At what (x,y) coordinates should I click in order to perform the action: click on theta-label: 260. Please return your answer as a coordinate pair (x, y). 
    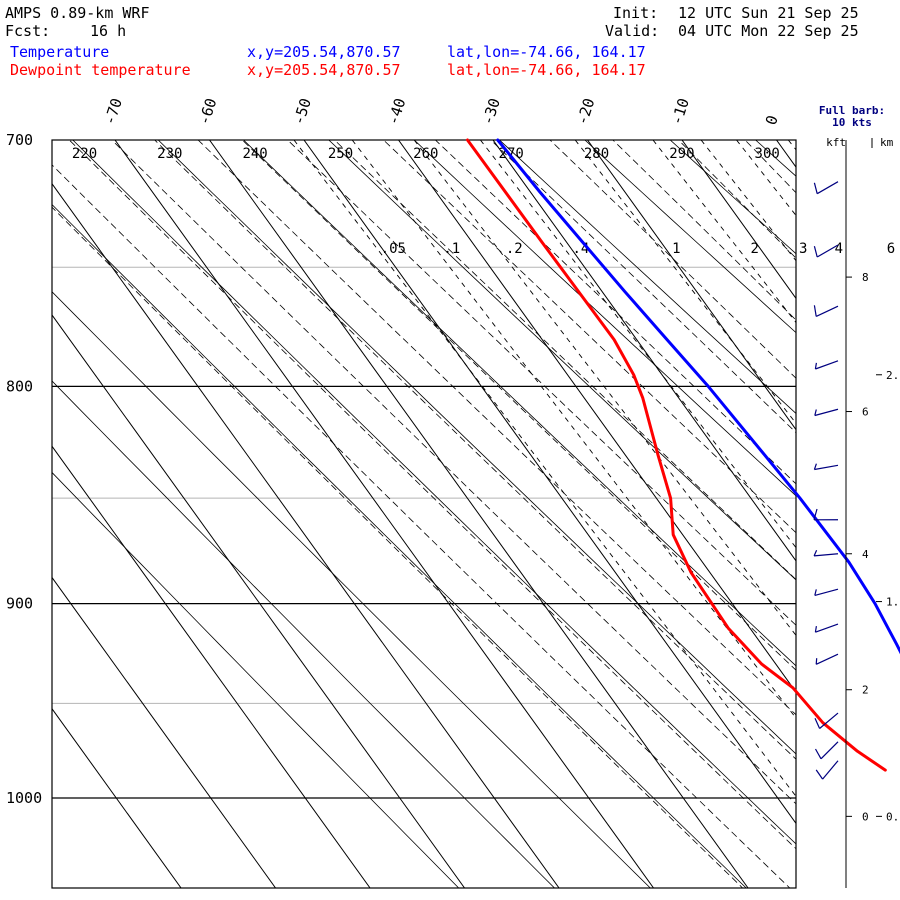
    Looking at the image, I should click on (425, 154).